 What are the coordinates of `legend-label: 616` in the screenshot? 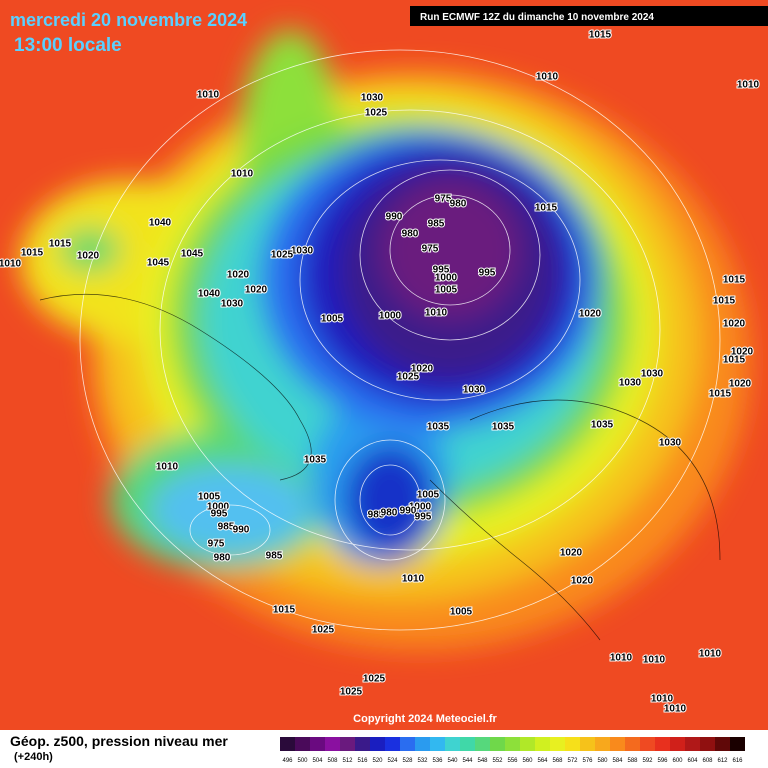 It's located at (737, 761).